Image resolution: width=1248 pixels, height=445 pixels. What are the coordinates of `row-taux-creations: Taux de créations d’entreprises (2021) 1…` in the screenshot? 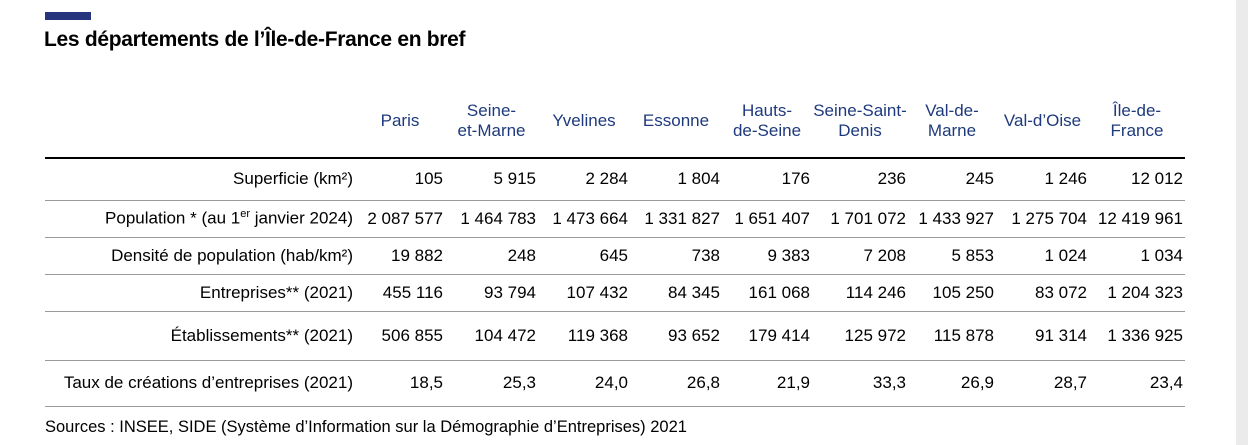 It's located at (615, 383).